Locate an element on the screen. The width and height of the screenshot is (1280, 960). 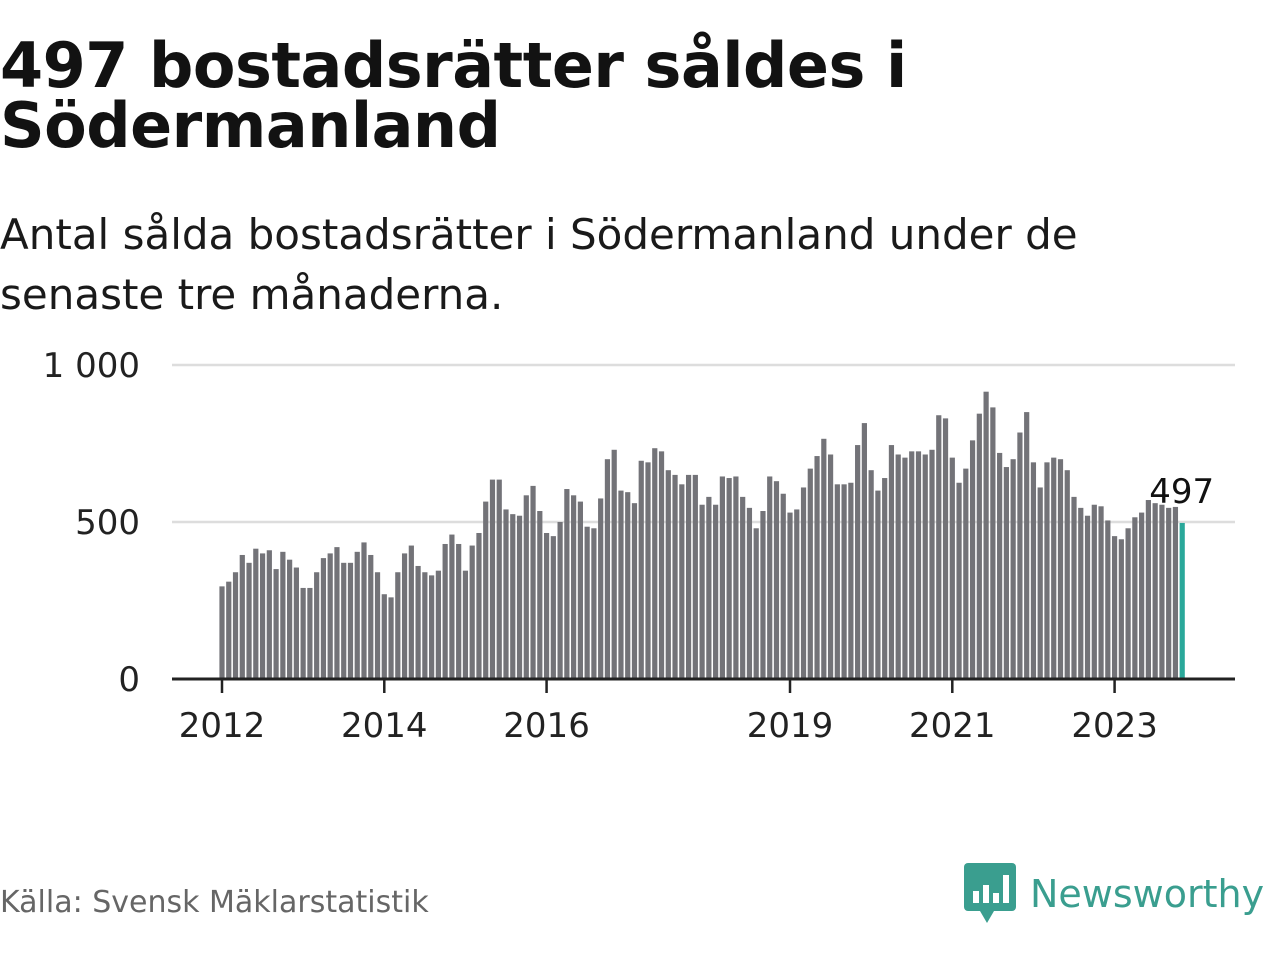
x-tick-label: 2023 is located at coordinates (1114, 726).